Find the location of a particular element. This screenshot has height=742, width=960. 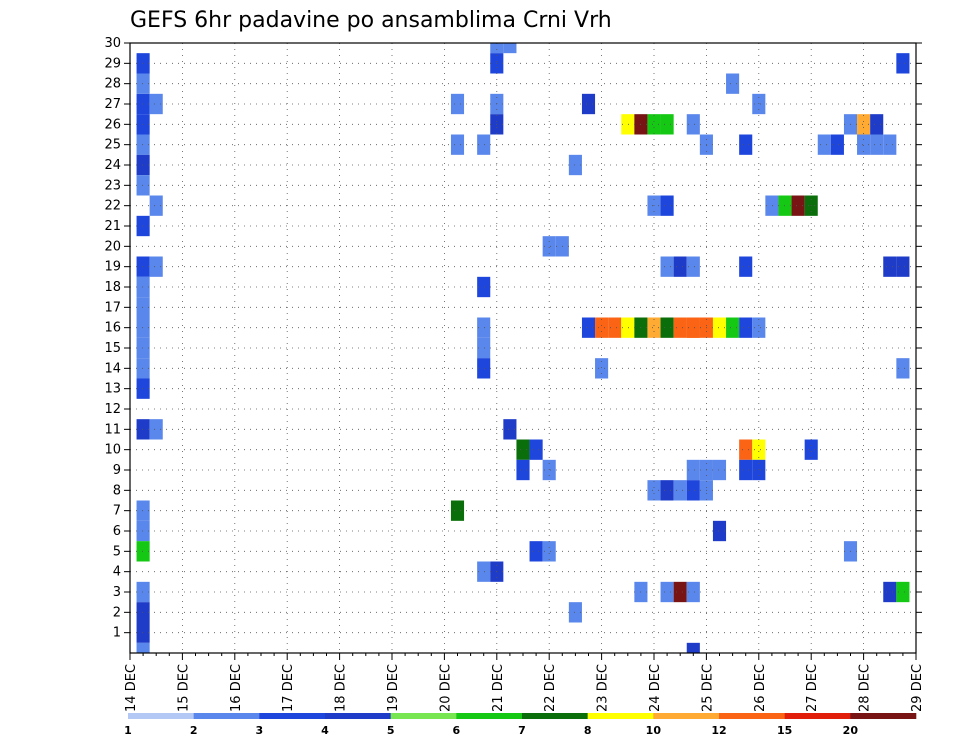

colorbar-label: 10 is located at coordinates (654, 730).